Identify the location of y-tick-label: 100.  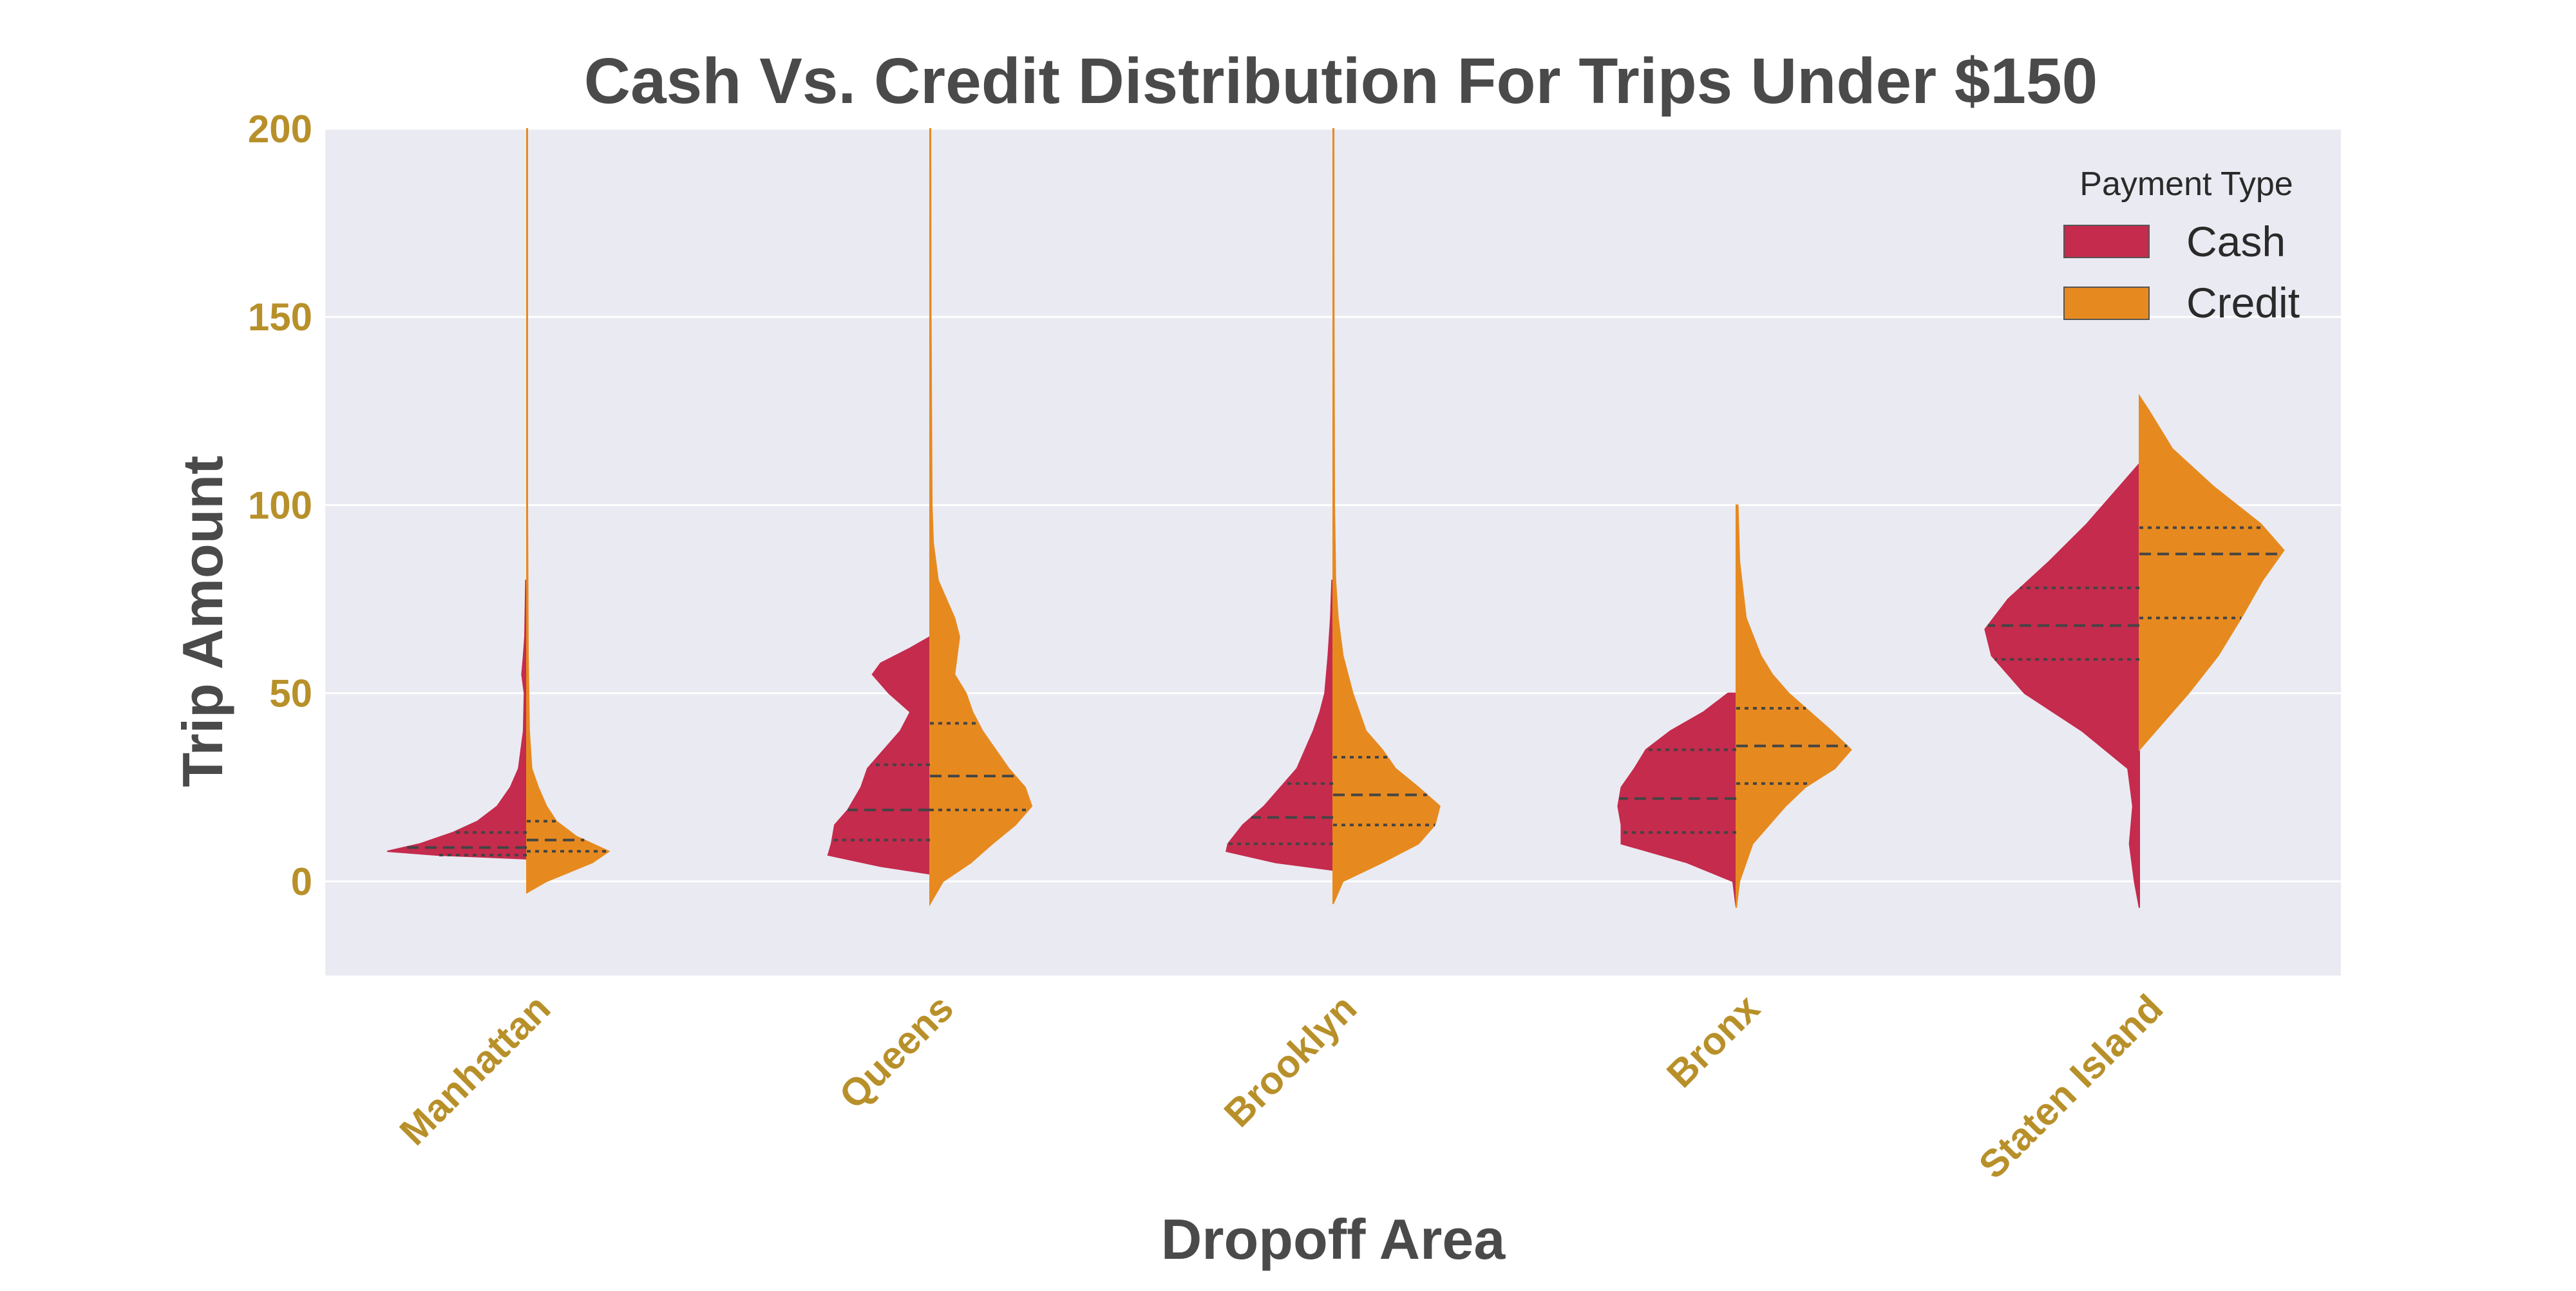
(280, 505).